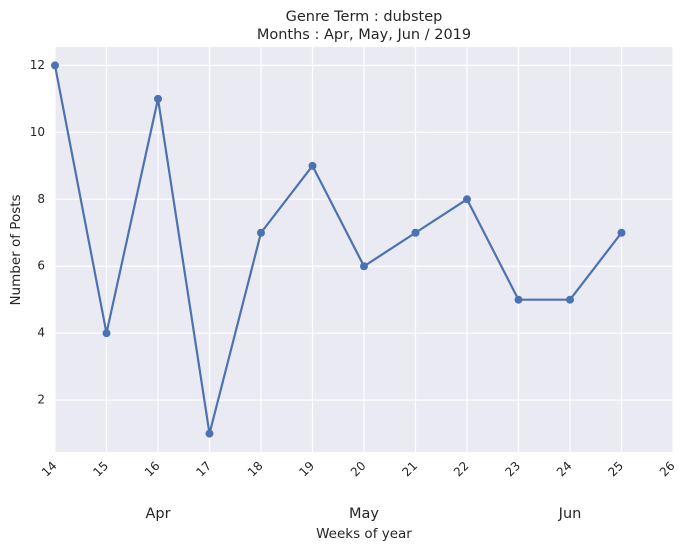 The width and height of the screenshot is (694, 550). What do you see at coordinates (16, 249) in the screenshot?
I see `y-axis-label: Number of Posts` at bounding box center [16, 249].